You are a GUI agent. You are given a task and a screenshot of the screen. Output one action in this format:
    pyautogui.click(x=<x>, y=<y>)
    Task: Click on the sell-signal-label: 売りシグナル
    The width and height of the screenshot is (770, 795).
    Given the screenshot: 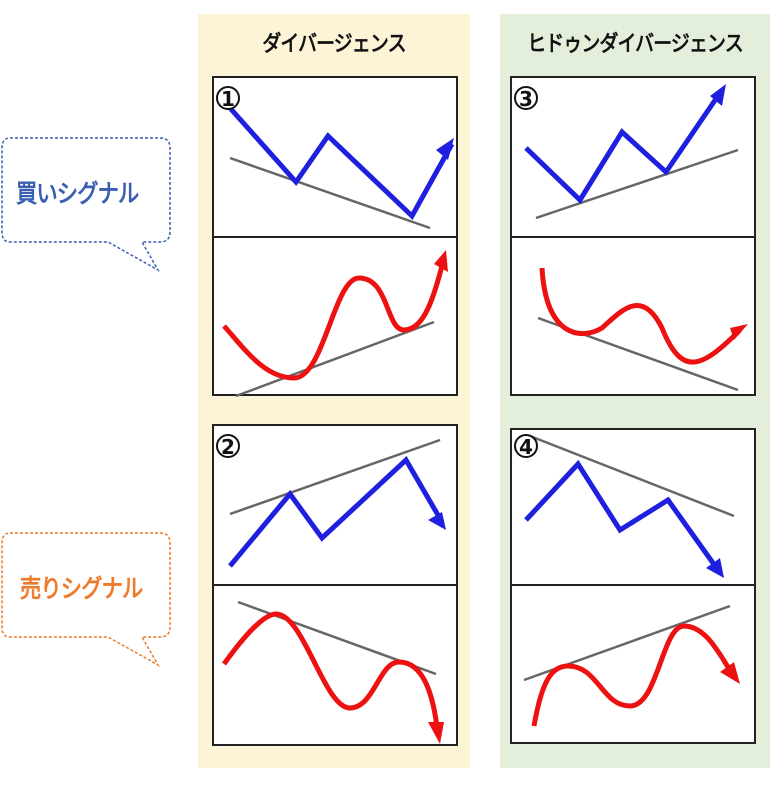 What is the action you would take?
    pyautogui.click(x=81, y=588)
    